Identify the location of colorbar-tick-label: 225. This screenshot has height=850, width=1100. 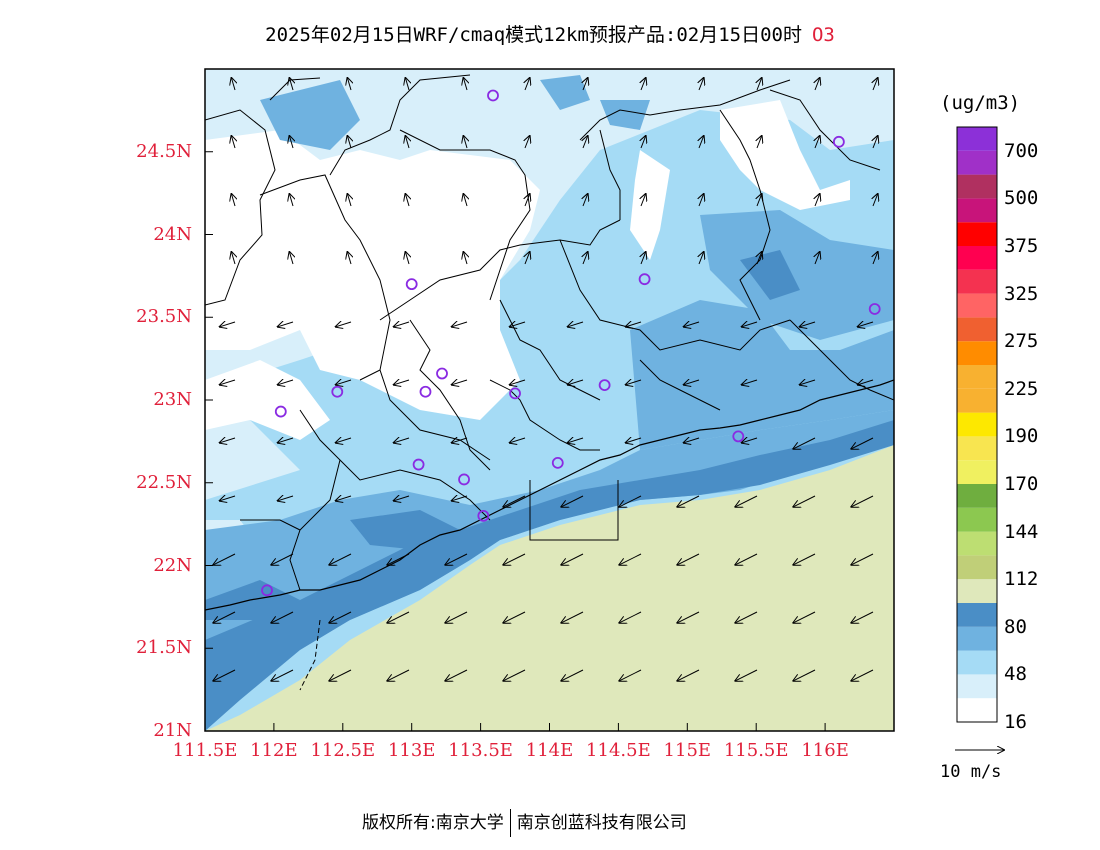
(1021, 388).